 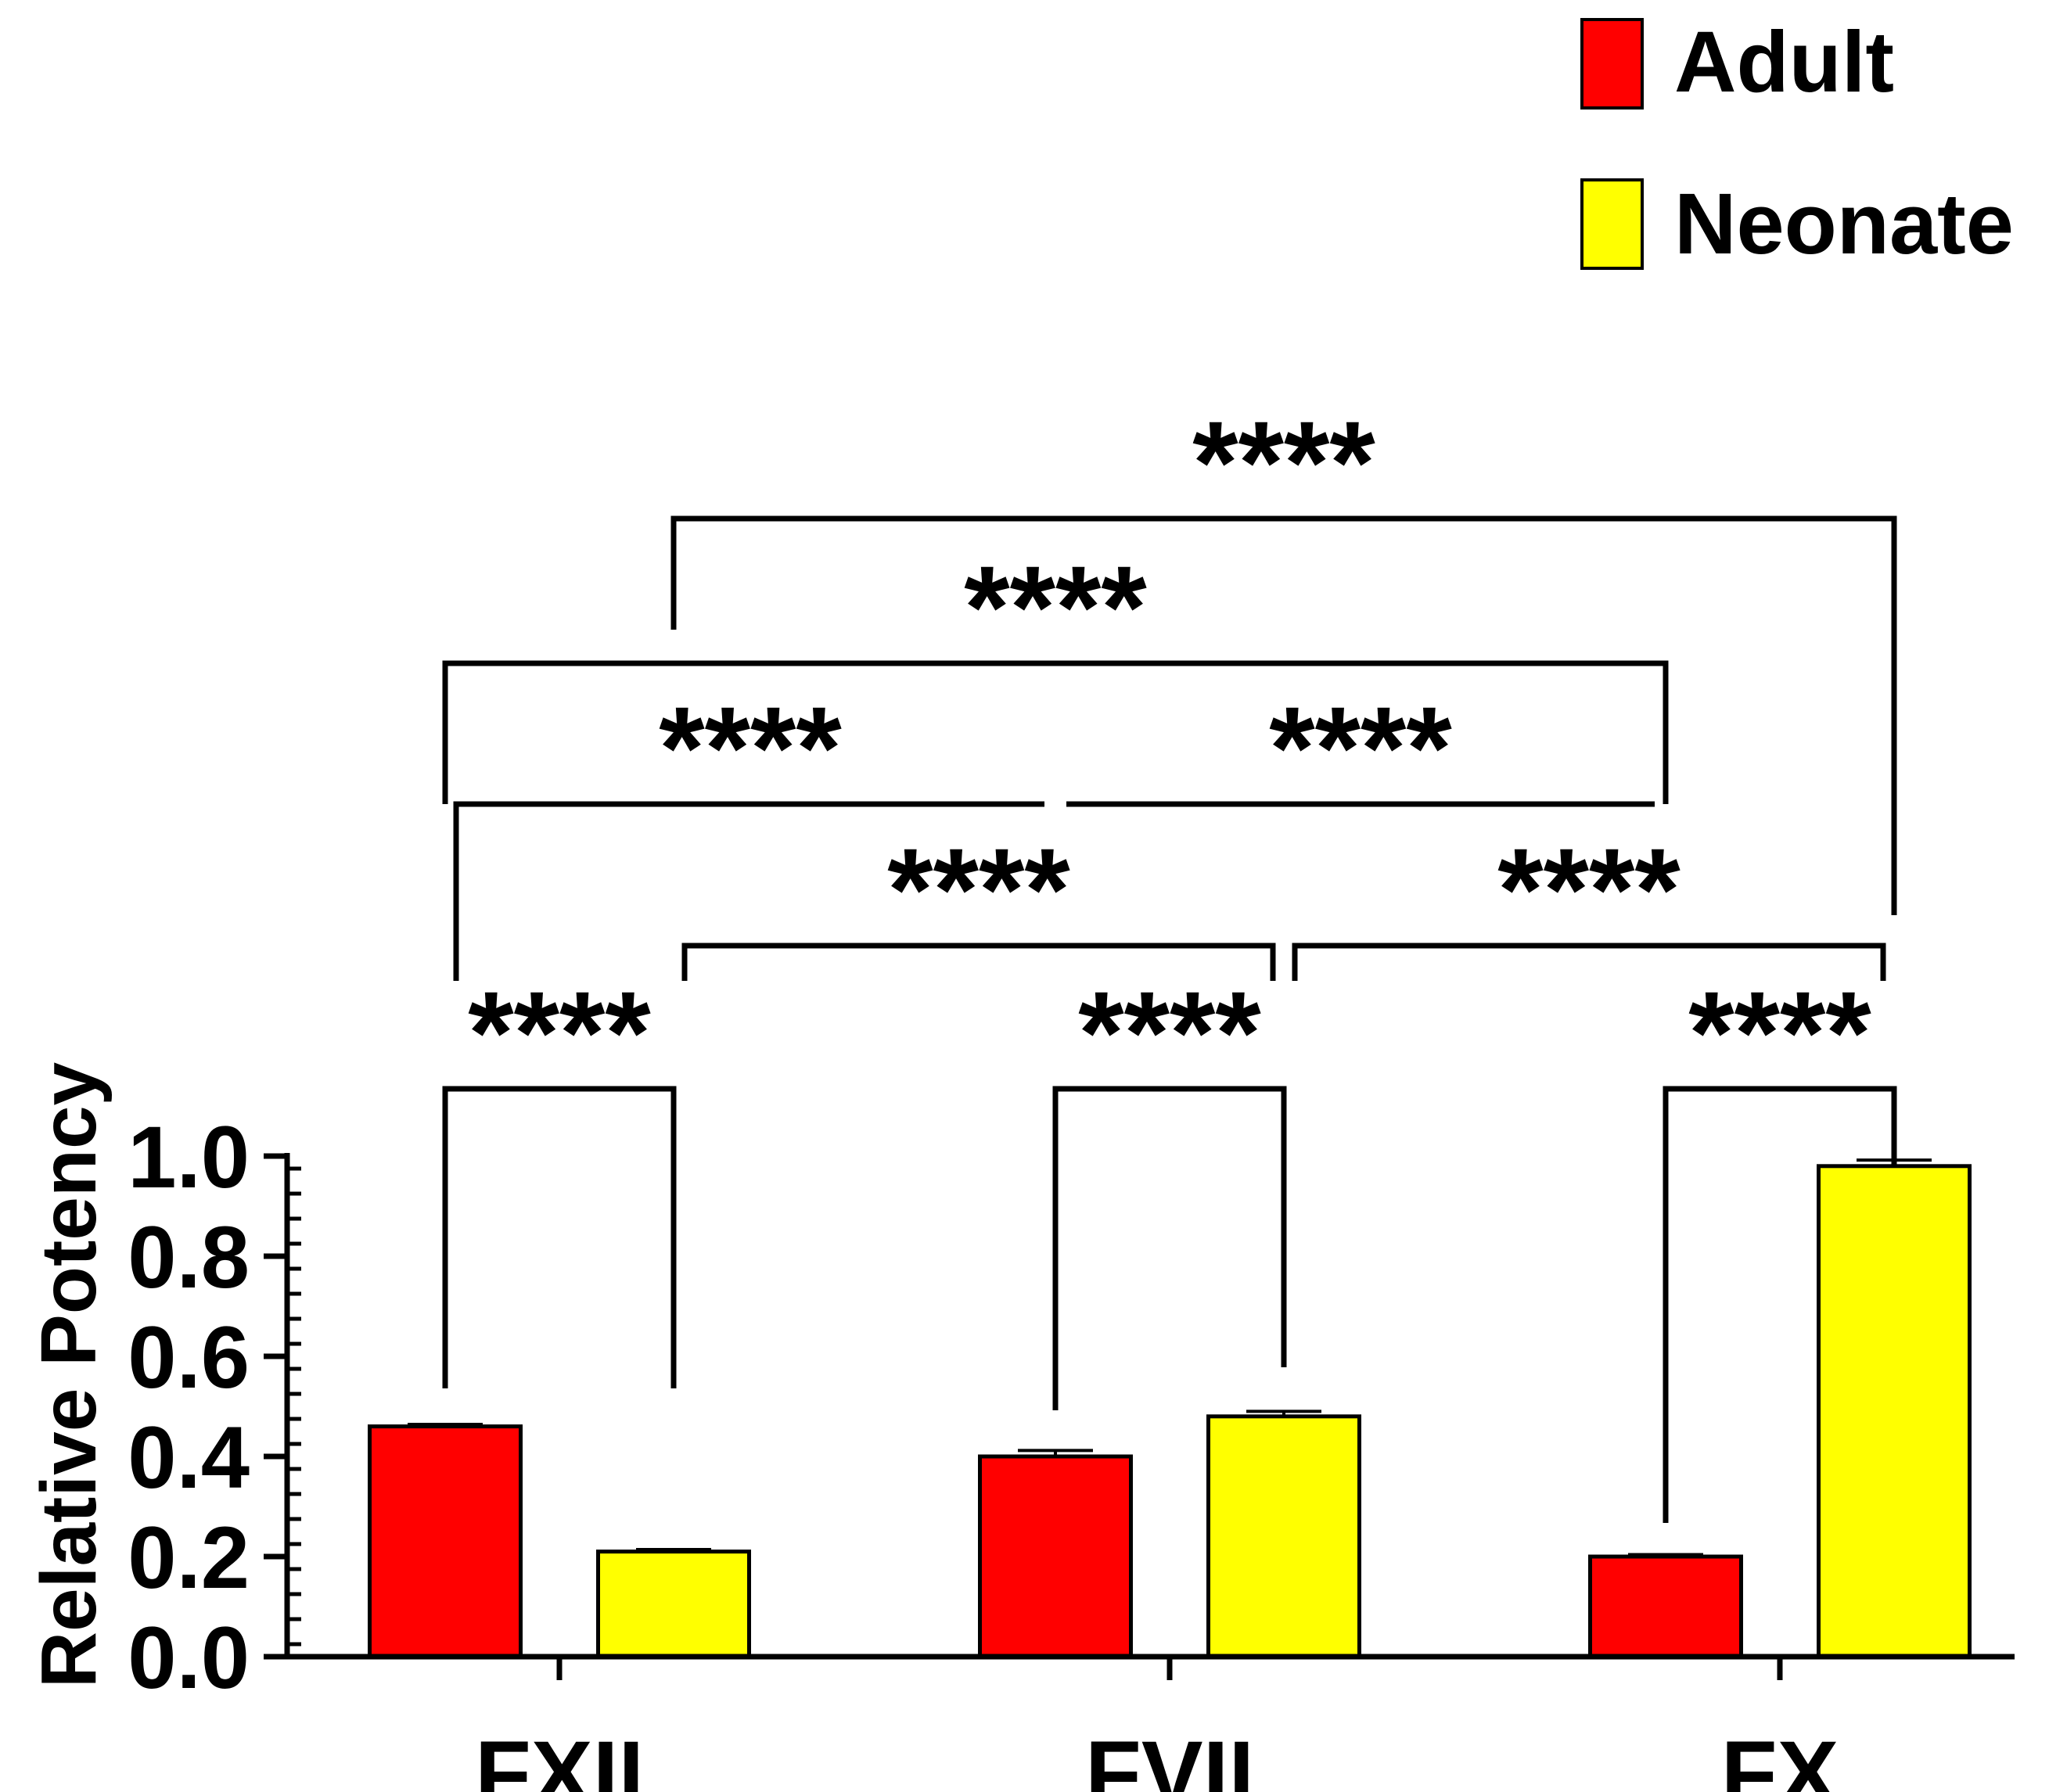 What do you see at coordinates (189, 1357) in the screenshot?
I see `y-tick-label: 0.6` at bounding box center [189, 1357].